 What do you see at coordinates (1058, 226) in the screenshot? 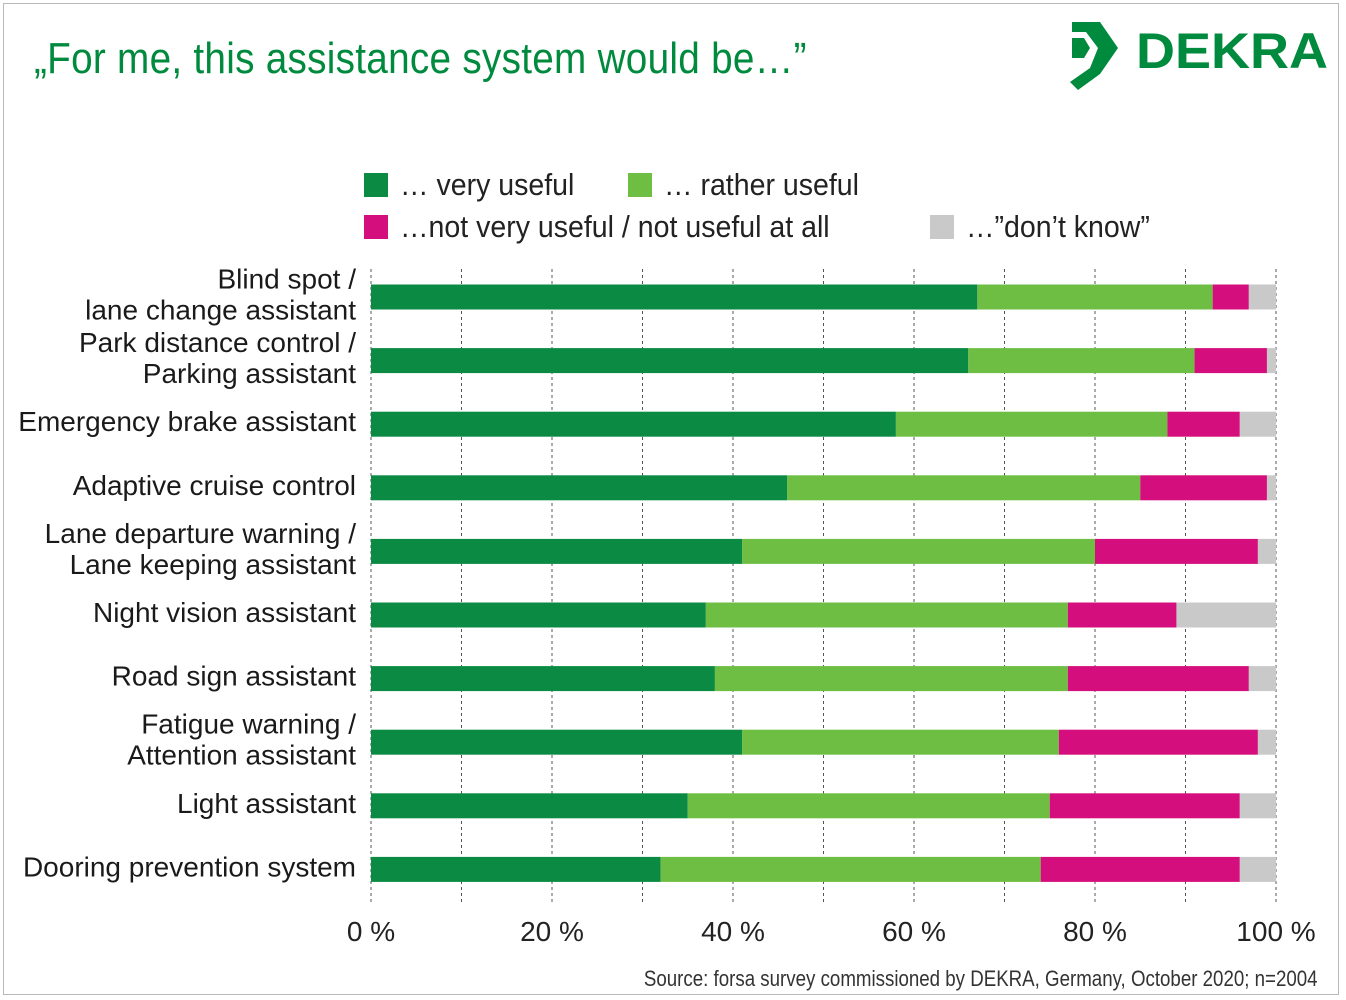
I see `legend-label-dont-know: …”don’t know”` at bounding box center [1058, 226].